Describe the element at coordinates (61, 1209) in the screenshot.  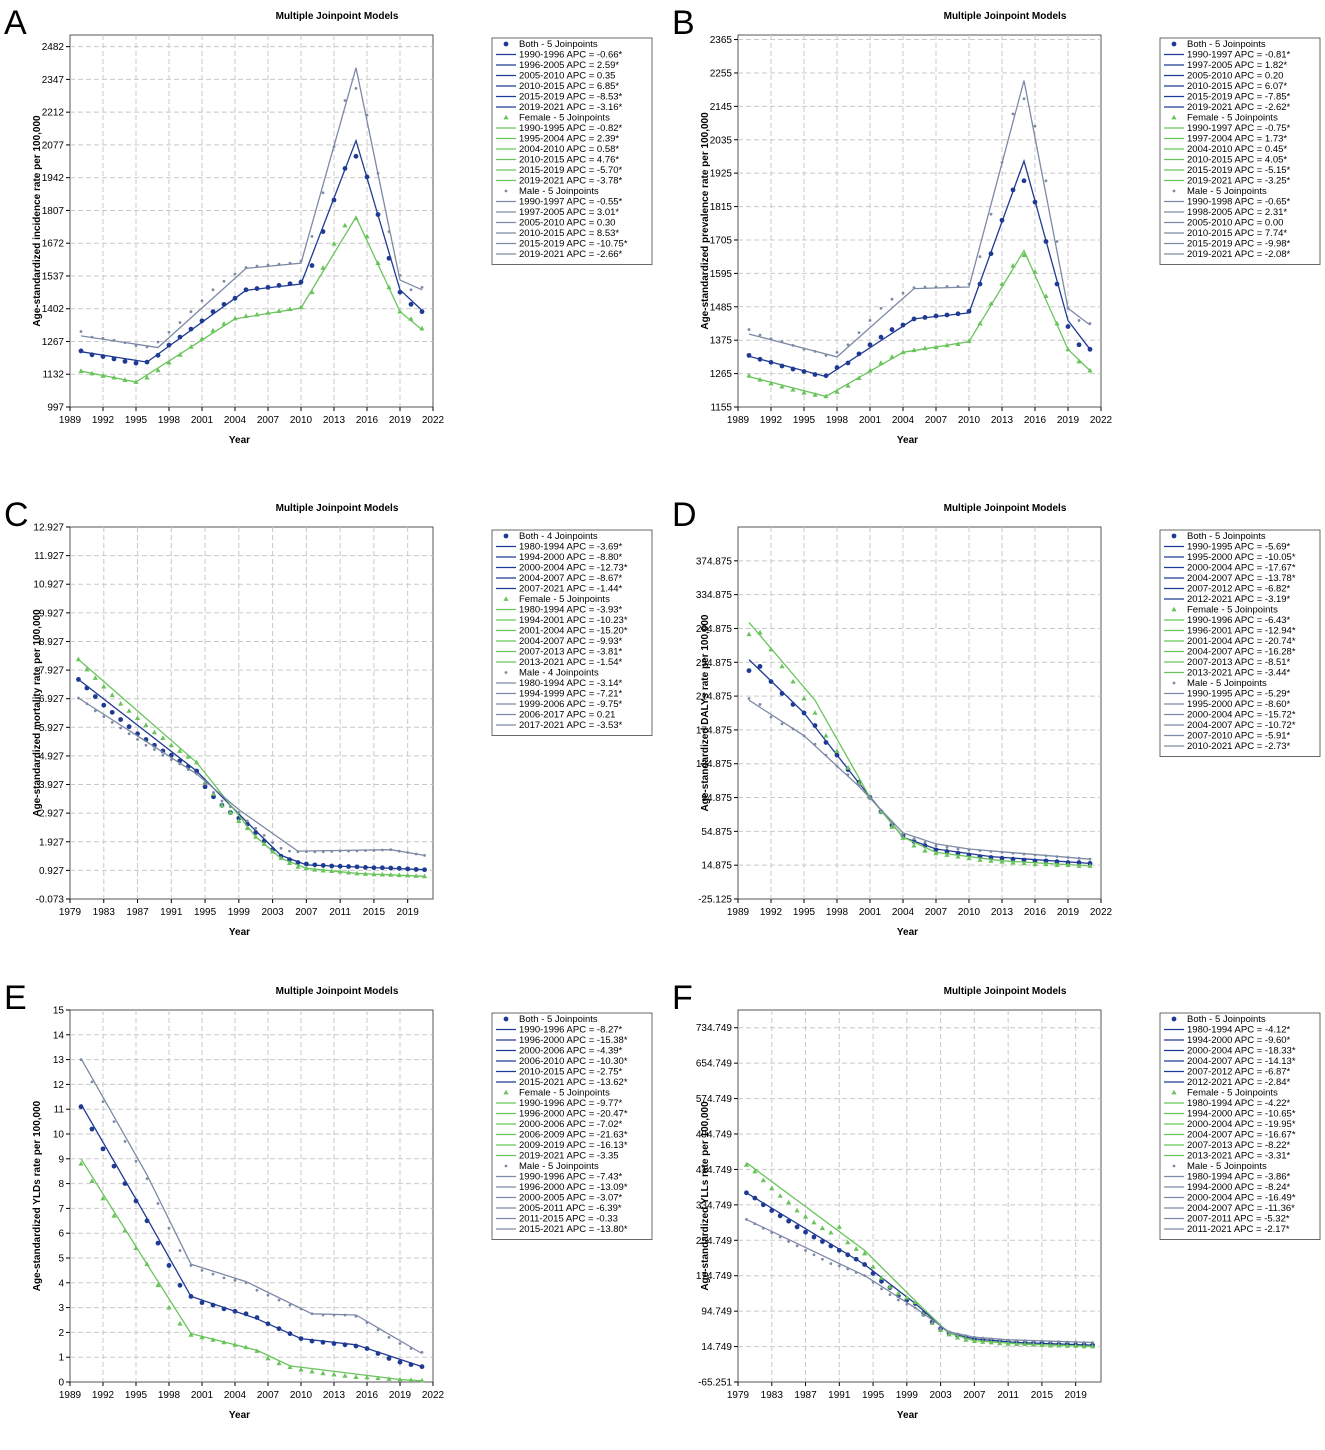
I see `y-tick-label: 7` at that location.